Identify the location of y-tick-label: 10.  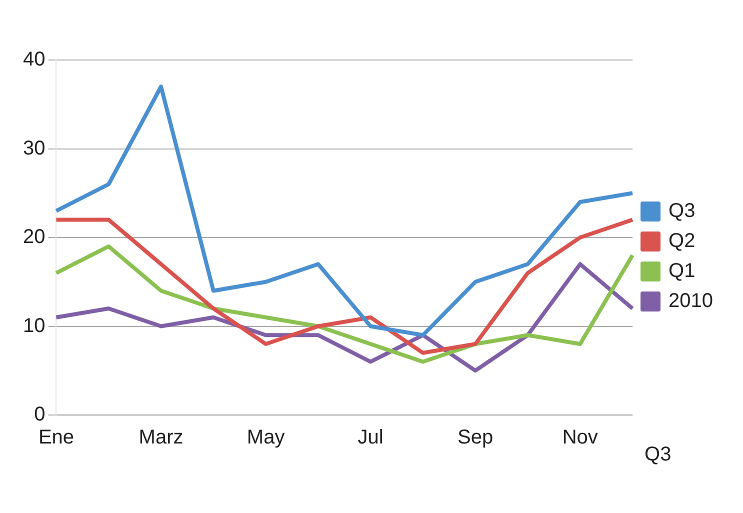
(34, 325).